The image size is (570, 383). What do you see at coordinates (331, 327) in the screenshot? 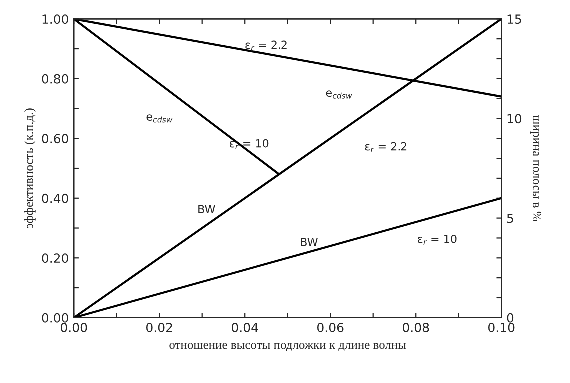
I see `x-tick-label: 0.06` at bounding box center [331, 327].